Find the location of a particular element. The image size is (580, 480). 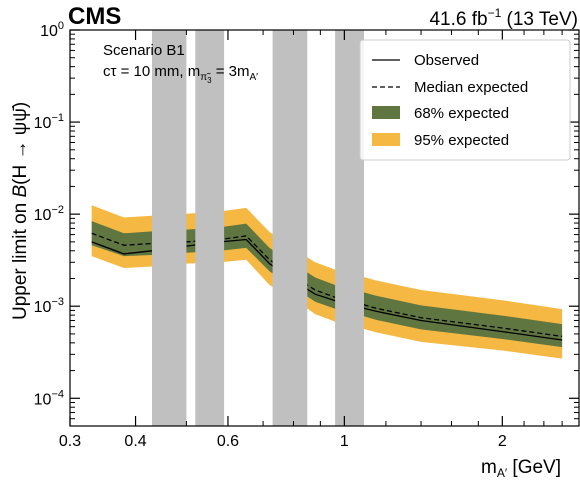

legend-median-label: Median expected is located at coordinates (471, 87).